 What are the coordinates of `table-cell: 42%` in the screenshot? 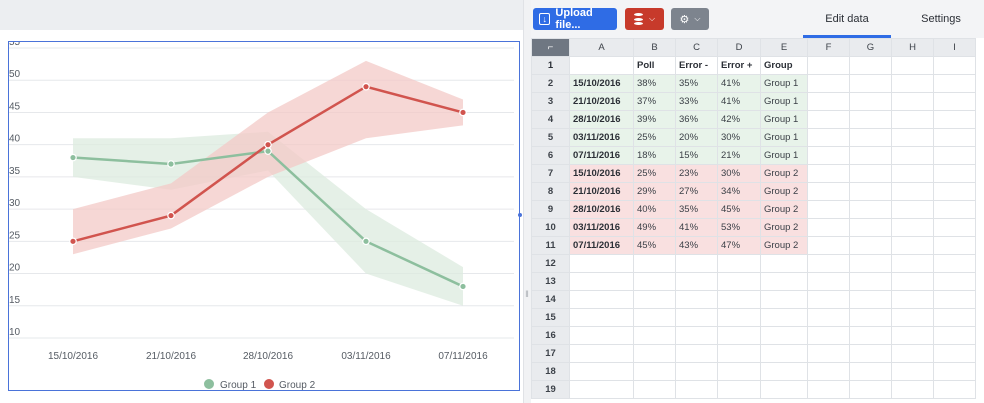 It's located at (739, 119).